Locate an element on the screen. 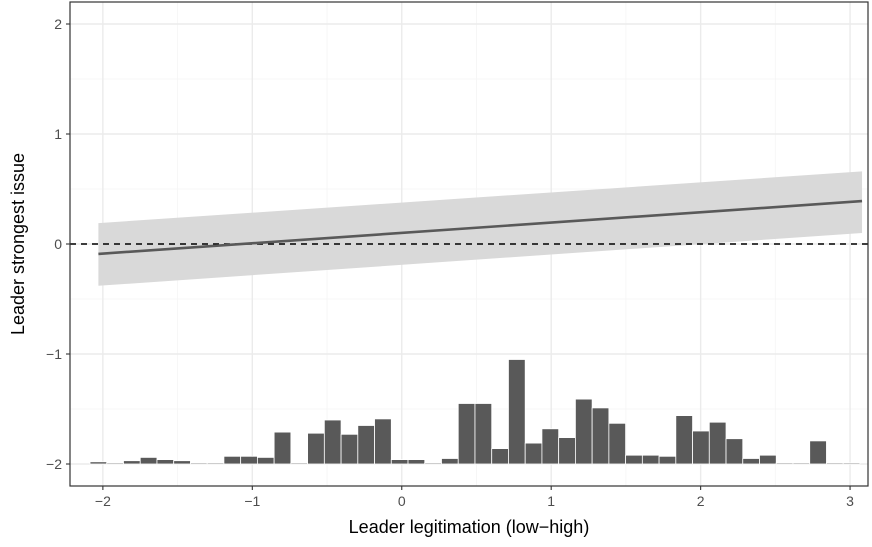 This screenshot has width=872, height=547. y-axis-title: Leader strongest issue is located at coordinates (18, 244).